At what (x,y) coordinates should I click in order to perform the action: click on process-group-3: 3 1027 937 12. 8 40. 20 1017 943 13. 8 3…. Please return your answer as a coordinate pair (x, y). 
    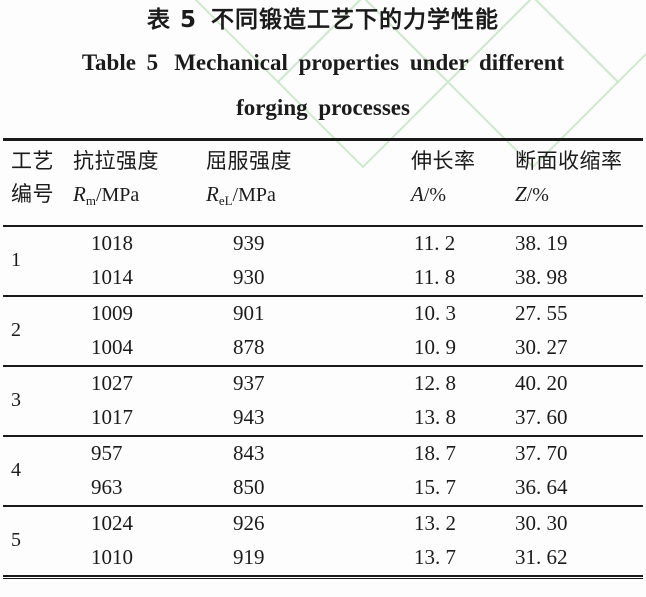
    Looking at the image, I should click on (323, 401).